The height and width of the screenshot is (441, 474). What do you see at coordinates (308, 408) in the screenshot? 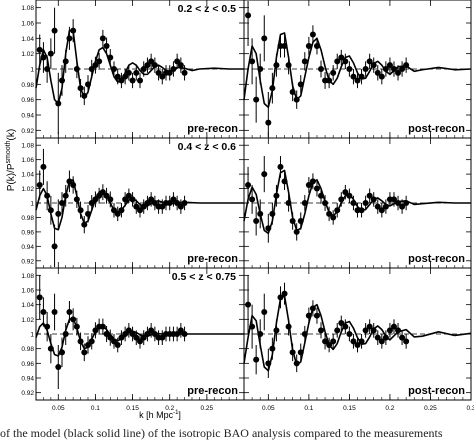
I see `x-tick-label: 0.1` at bounding box center [308, 408].